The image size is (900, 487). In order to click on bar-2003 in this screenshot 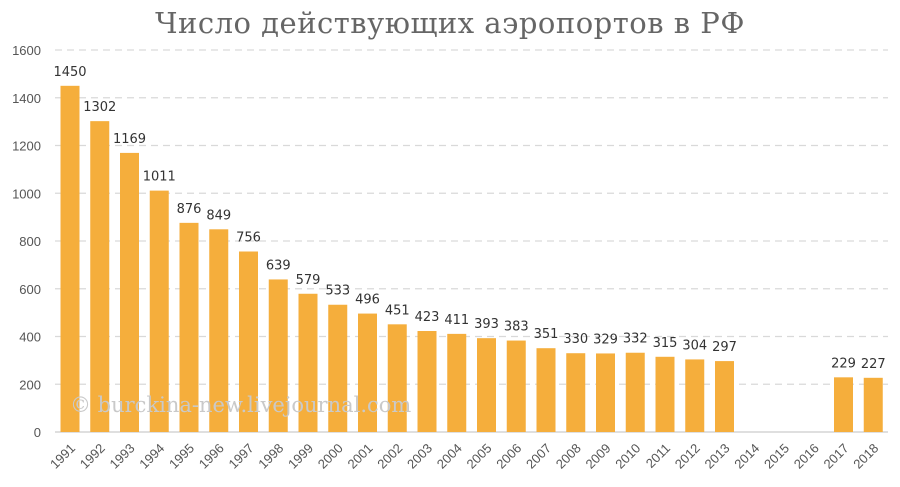, I will do `click(427, 381)`.